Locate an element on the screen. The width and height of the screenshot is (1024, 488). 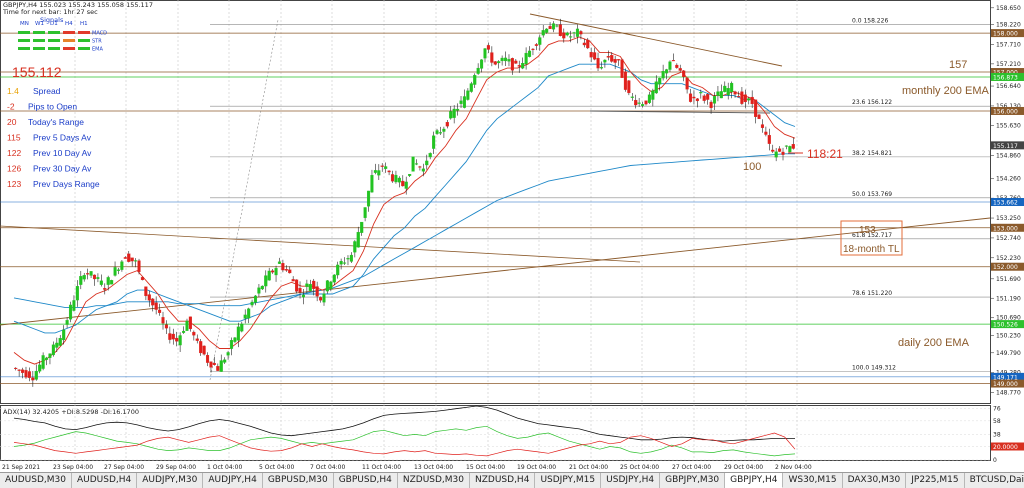
tab-gbpjpy-m30: GBPJPY,M30 is located at coordinates (693, 480).